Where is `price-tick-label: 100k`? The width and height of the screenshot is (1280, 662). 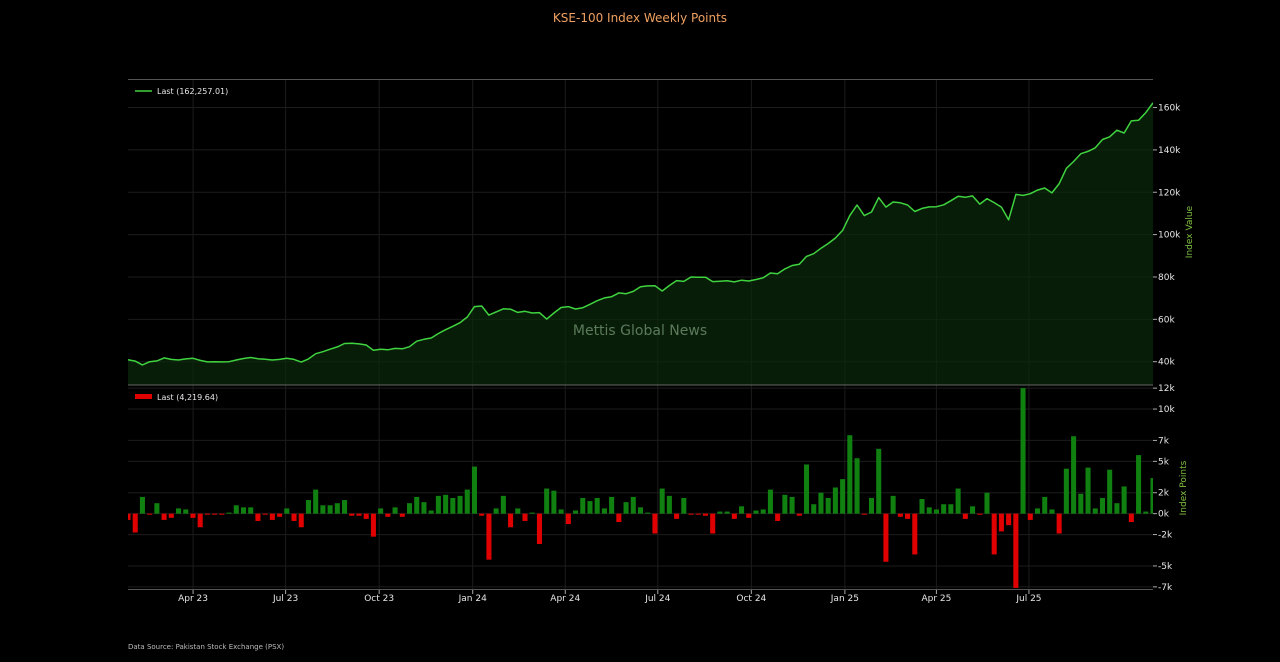 price-tick-label: 100k is located at coordinates (1169, 236).